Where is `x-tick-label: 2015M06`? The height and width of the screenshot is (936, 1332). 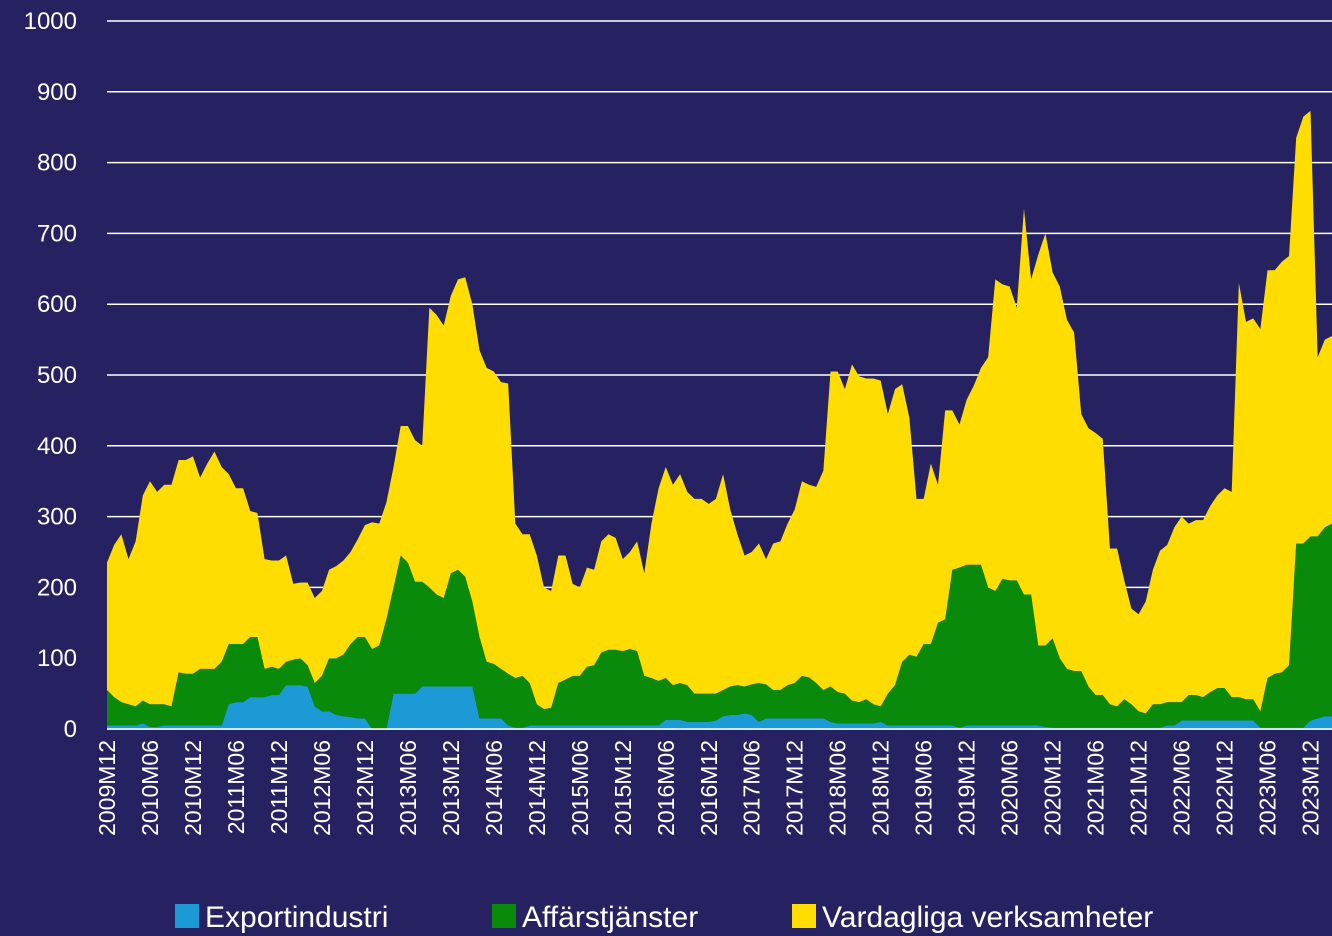 x-tick-label: 2015M06 is located at coordinates (580, 788).